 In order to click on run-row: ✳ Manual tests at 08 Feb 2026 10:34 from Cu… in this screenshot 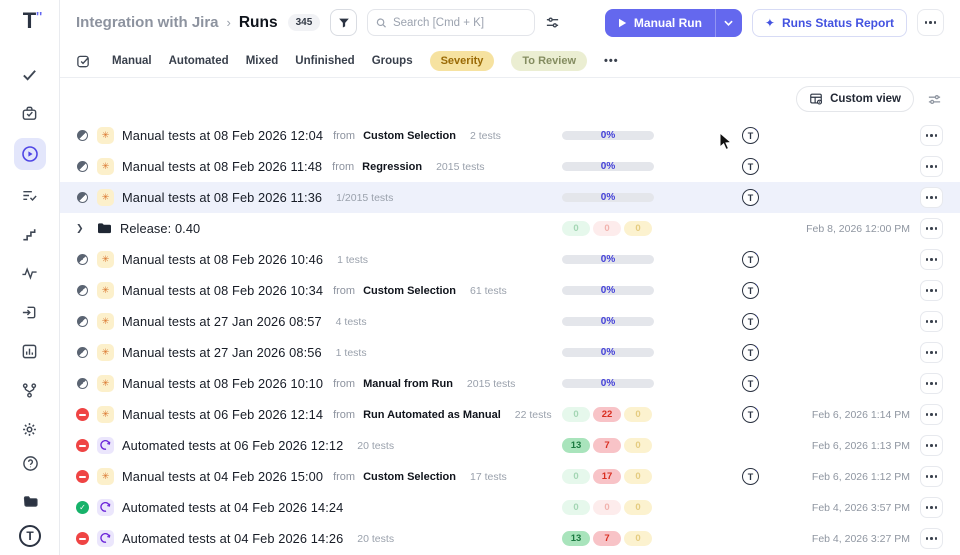, I will do `click(510, 290)`.